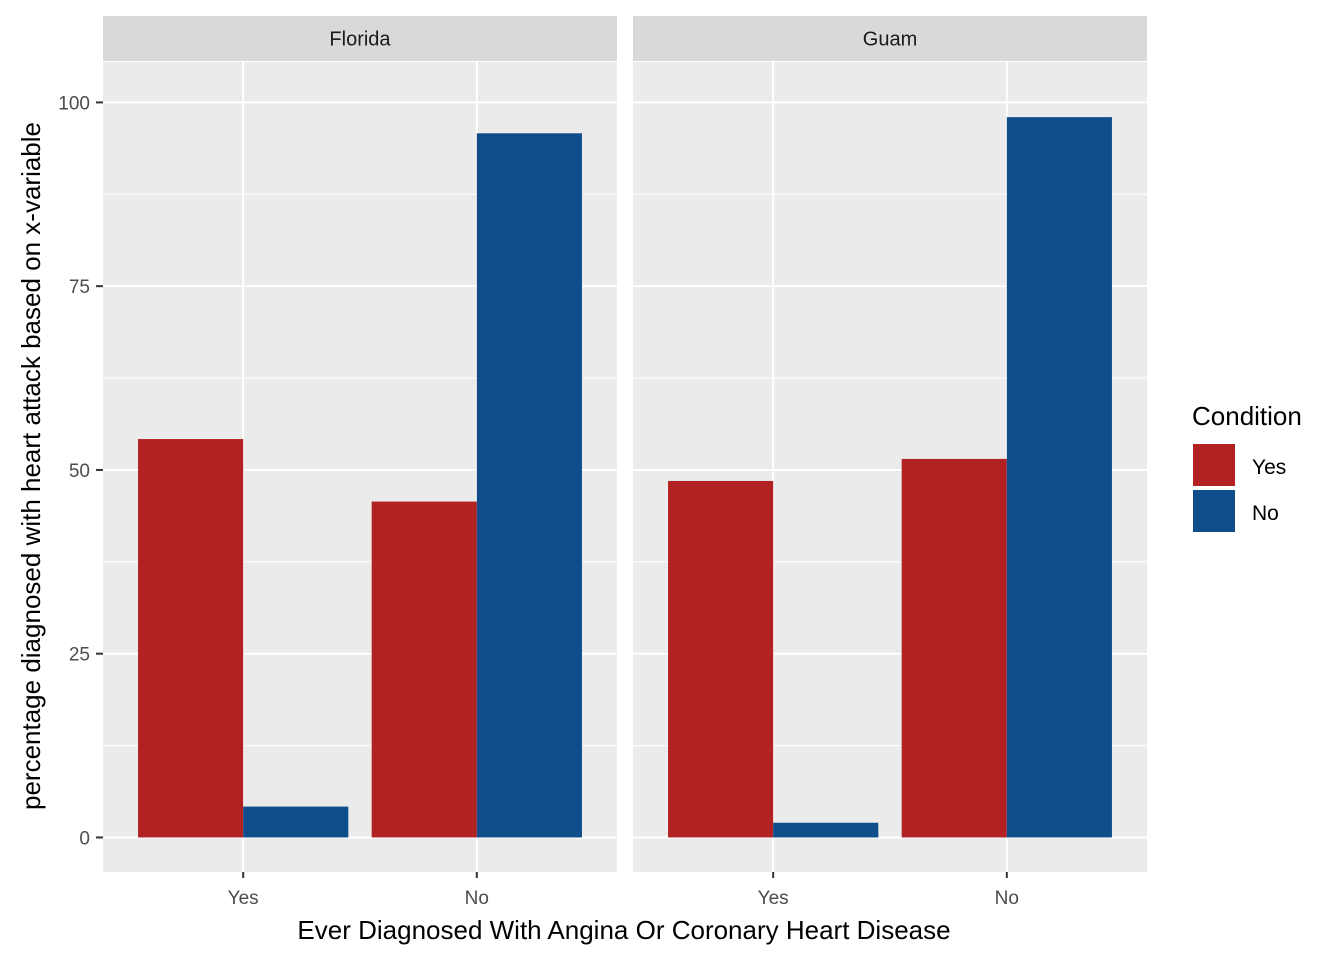 The width and height of the screenshot is (1344, 960). I want to click on legend-label-no: No, so click(1265, 513).